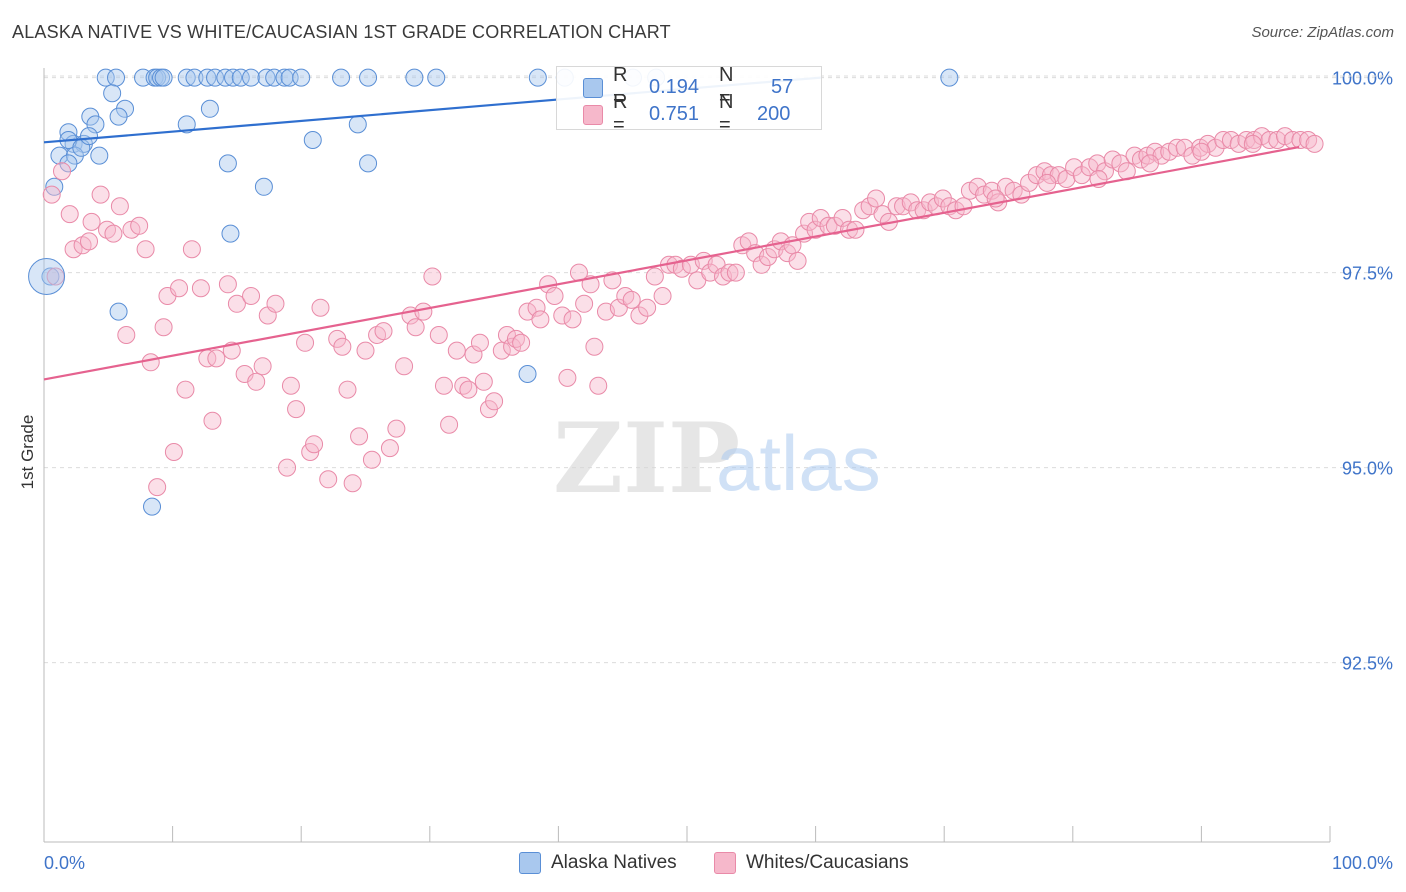 Image resolution: width=1406 pixels, height=892 pixels. I want to click on legend-label-whites: Whites/Caucasians, so click(827, 862).